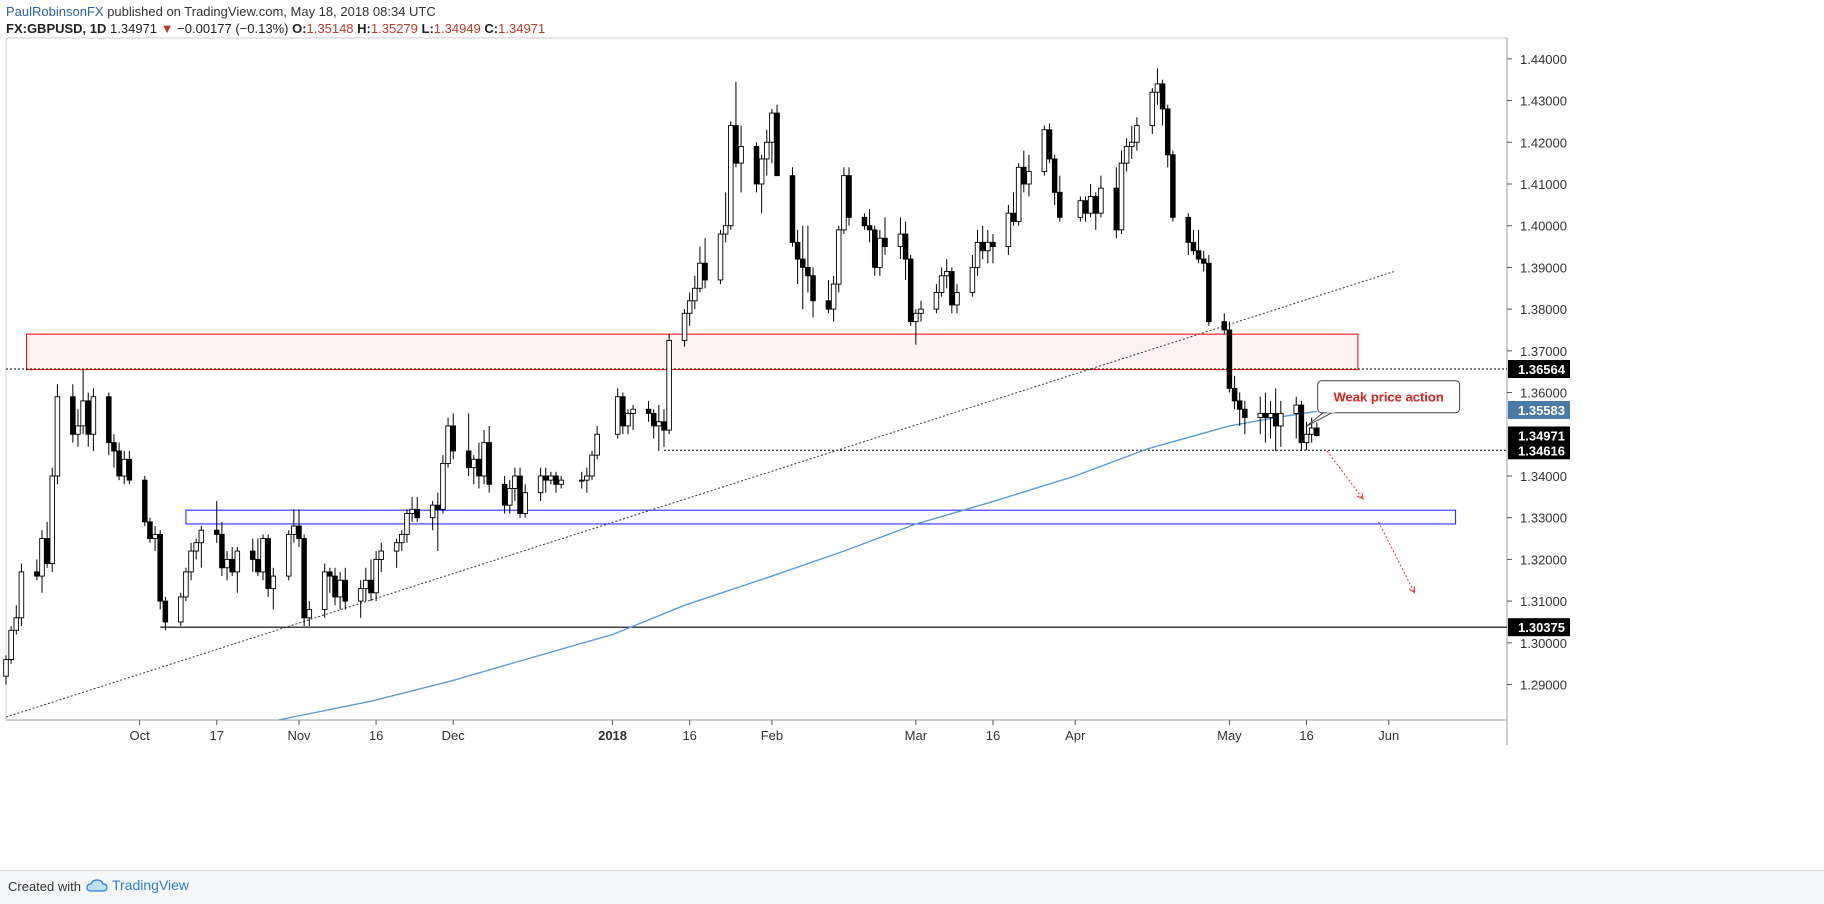 The height and width of the screenshot is (904, 1824). What do you see at coordinates (167, 28) in the screenshot?
I see `down-arrow-icon: ▼` at bounding box center [167, 28].